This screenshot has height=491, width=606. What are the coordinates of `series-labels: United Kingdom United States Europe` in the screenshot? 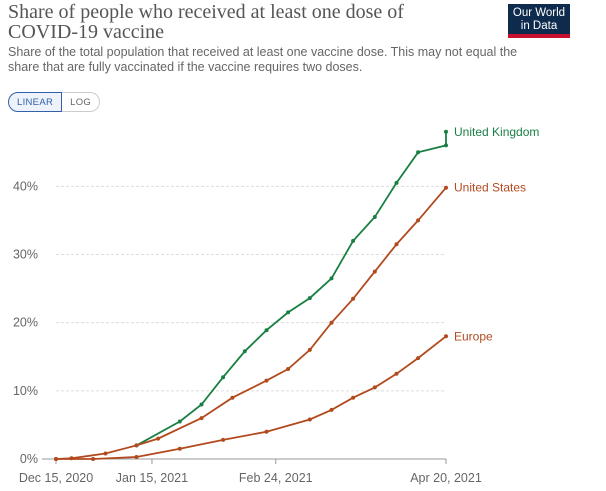 It's located at (496, 234).